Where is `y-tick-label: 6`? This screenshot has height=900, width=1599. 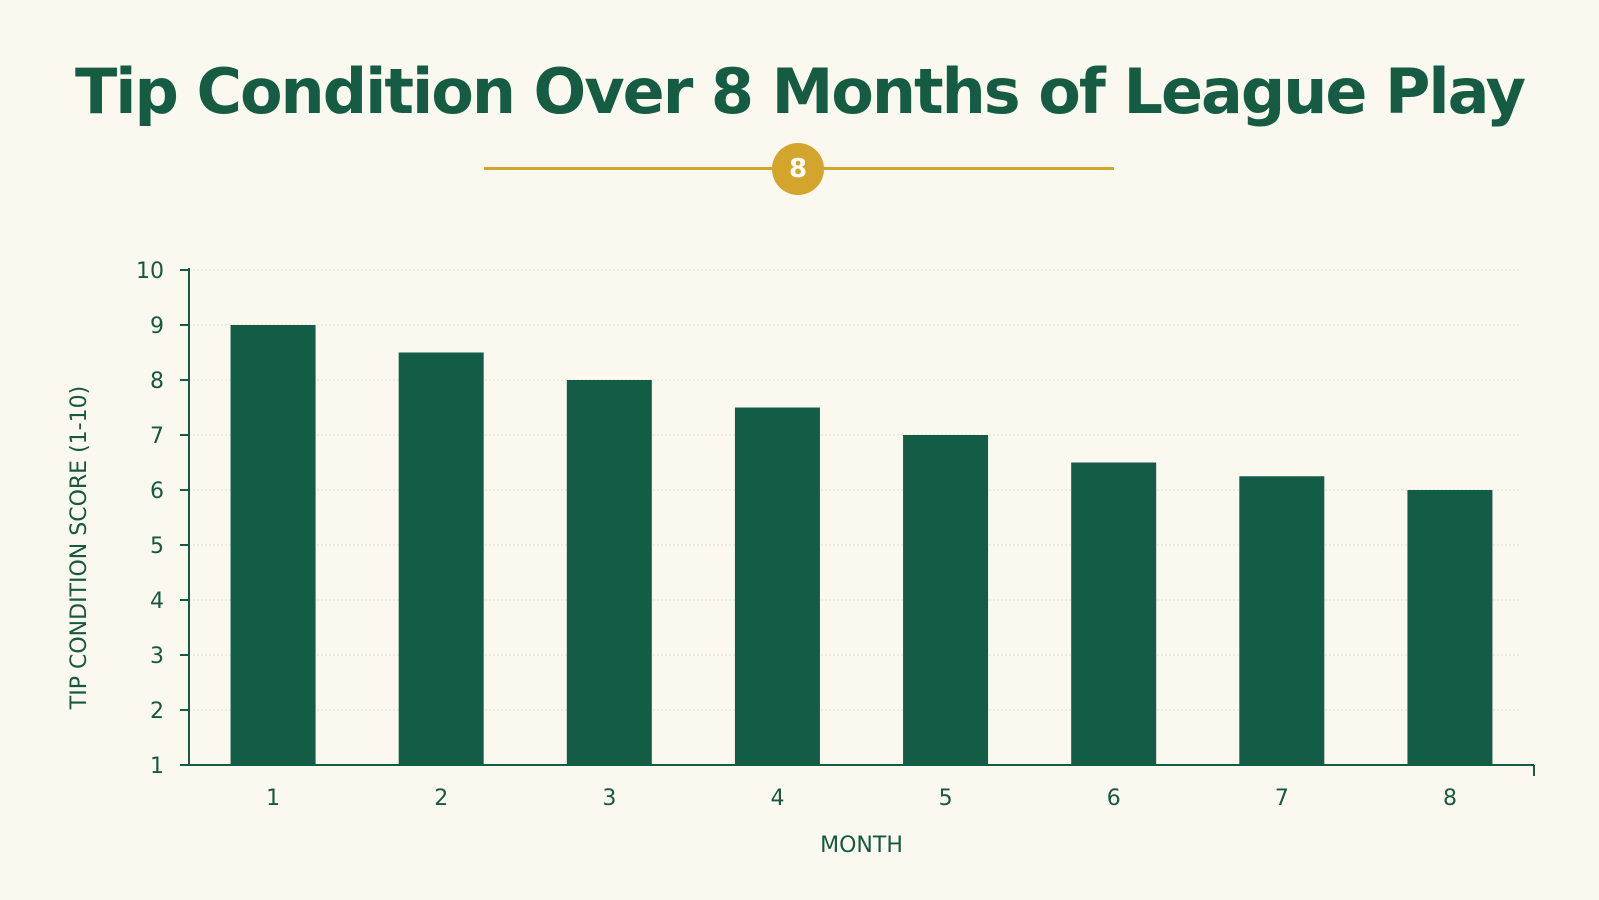 y-tick-label: 6 is located at coordinates (157, 491).